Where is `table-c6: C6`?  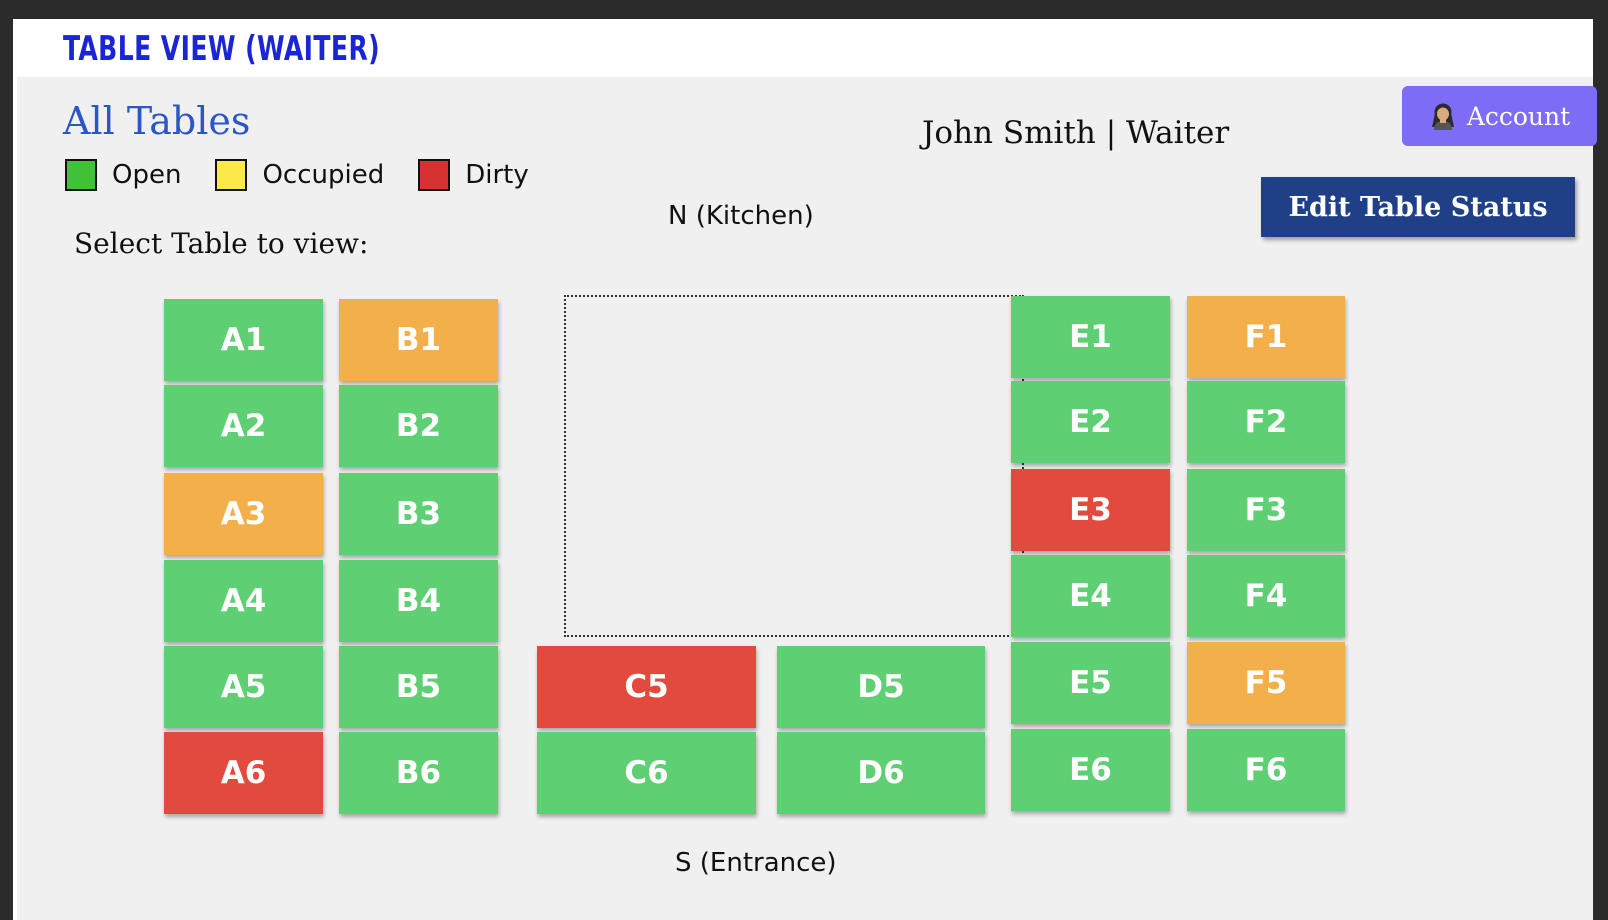
table-c6: C6 is located at coordinates (646, 773).